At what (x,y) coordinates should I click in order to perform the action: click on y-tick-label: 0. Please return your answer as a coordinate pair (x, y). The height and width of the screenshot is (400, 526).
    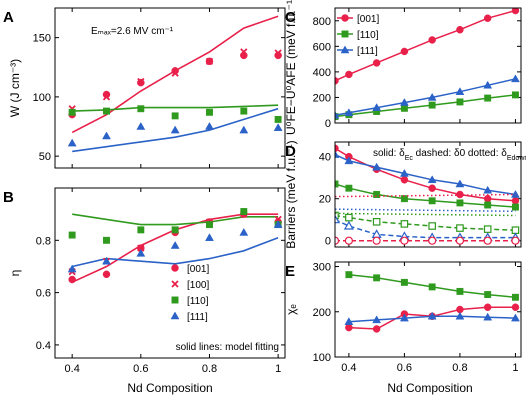
    Looking at the image, I should click on (328, 242).